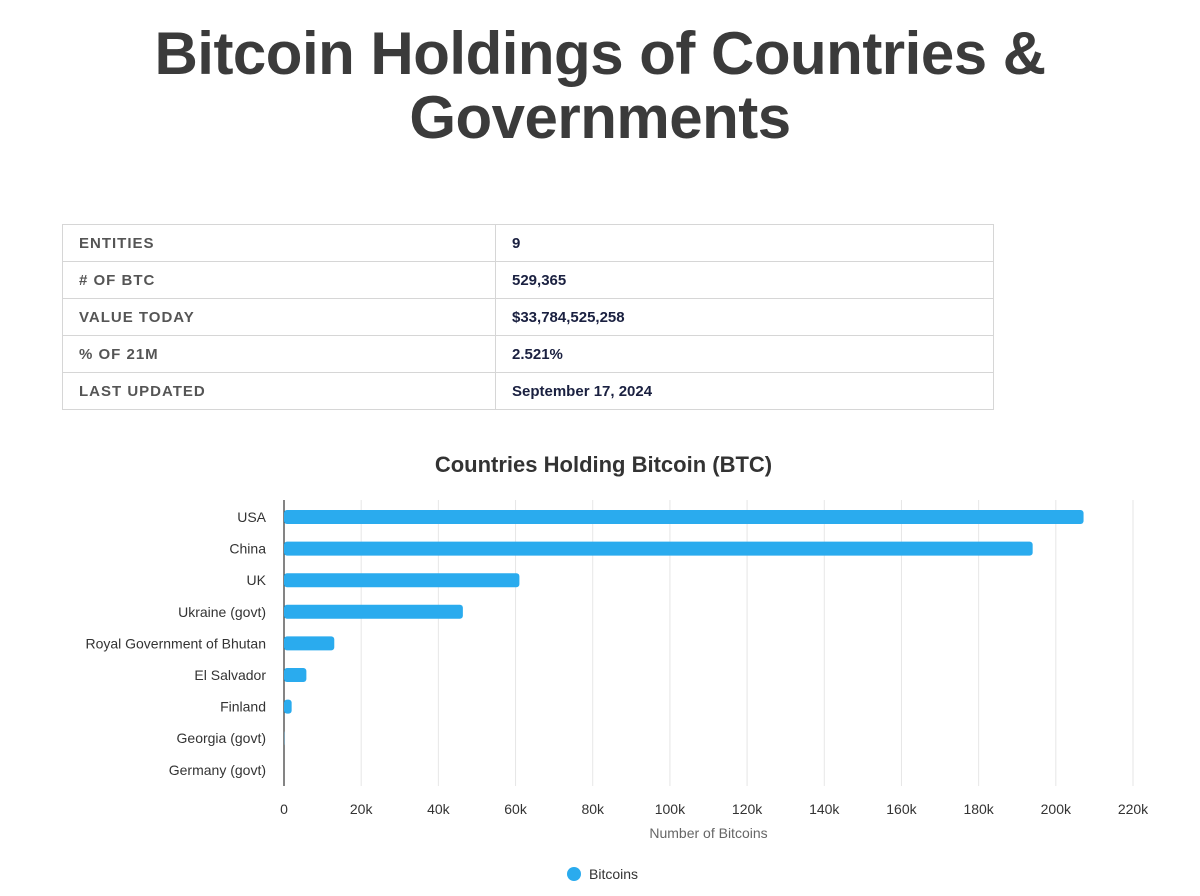 This screenshot has height=896, width=1200. What do you see at coordinates (614, 874) in the screenshot?
I see `legend-label: Bitcoins` at bounding box center [614, 874].